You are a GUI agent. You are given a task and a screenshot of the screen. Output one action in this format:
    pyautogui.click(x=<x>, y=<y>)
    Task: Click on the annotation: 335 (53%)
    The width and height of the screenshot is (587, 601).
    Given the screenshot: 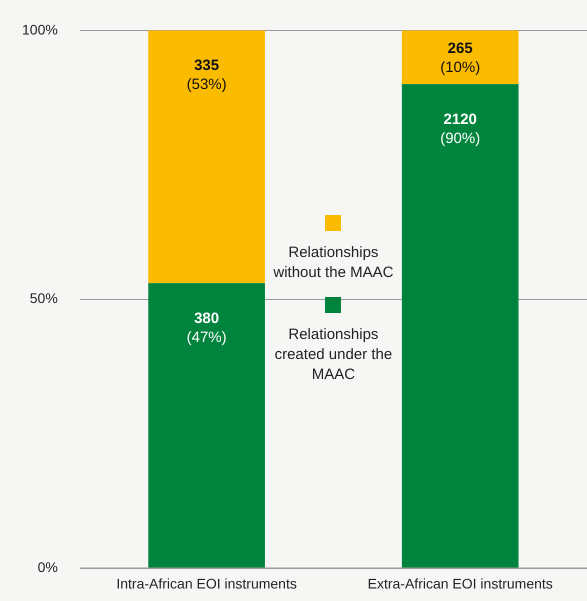 What is the action you would take?
    pyautogui.click(x=206, y=75)
    